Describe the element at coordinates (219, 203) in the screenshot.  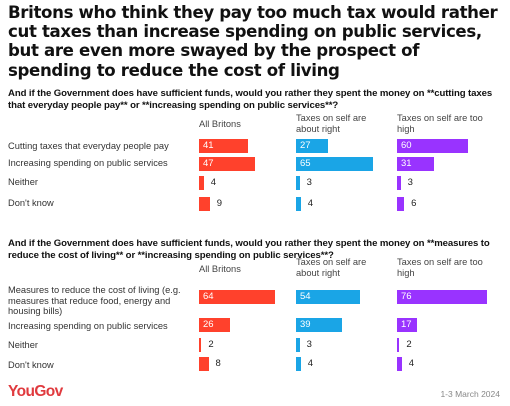
I see `bar-value-label: 9` at that location.